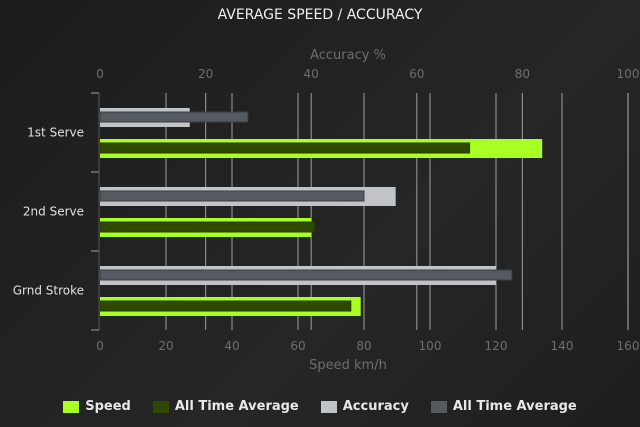  What do you see at coordinates (297, 346) in the screenshot?
I see `speed-tick-label: 60` at bounding box center [297, 346].